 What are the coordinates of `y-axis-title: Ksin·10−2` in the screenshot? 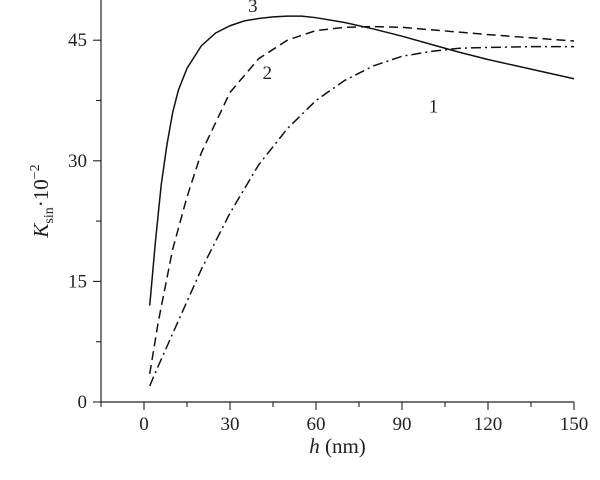 It's located at (42, 201).